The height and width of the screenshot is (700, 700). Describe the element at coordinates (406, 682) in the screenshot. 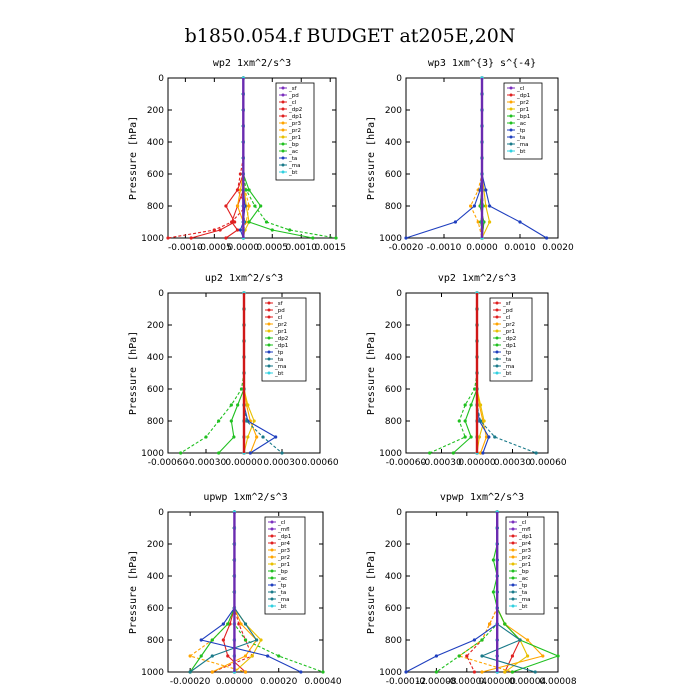

I see `x-tick-label: -0.00012` at that location.